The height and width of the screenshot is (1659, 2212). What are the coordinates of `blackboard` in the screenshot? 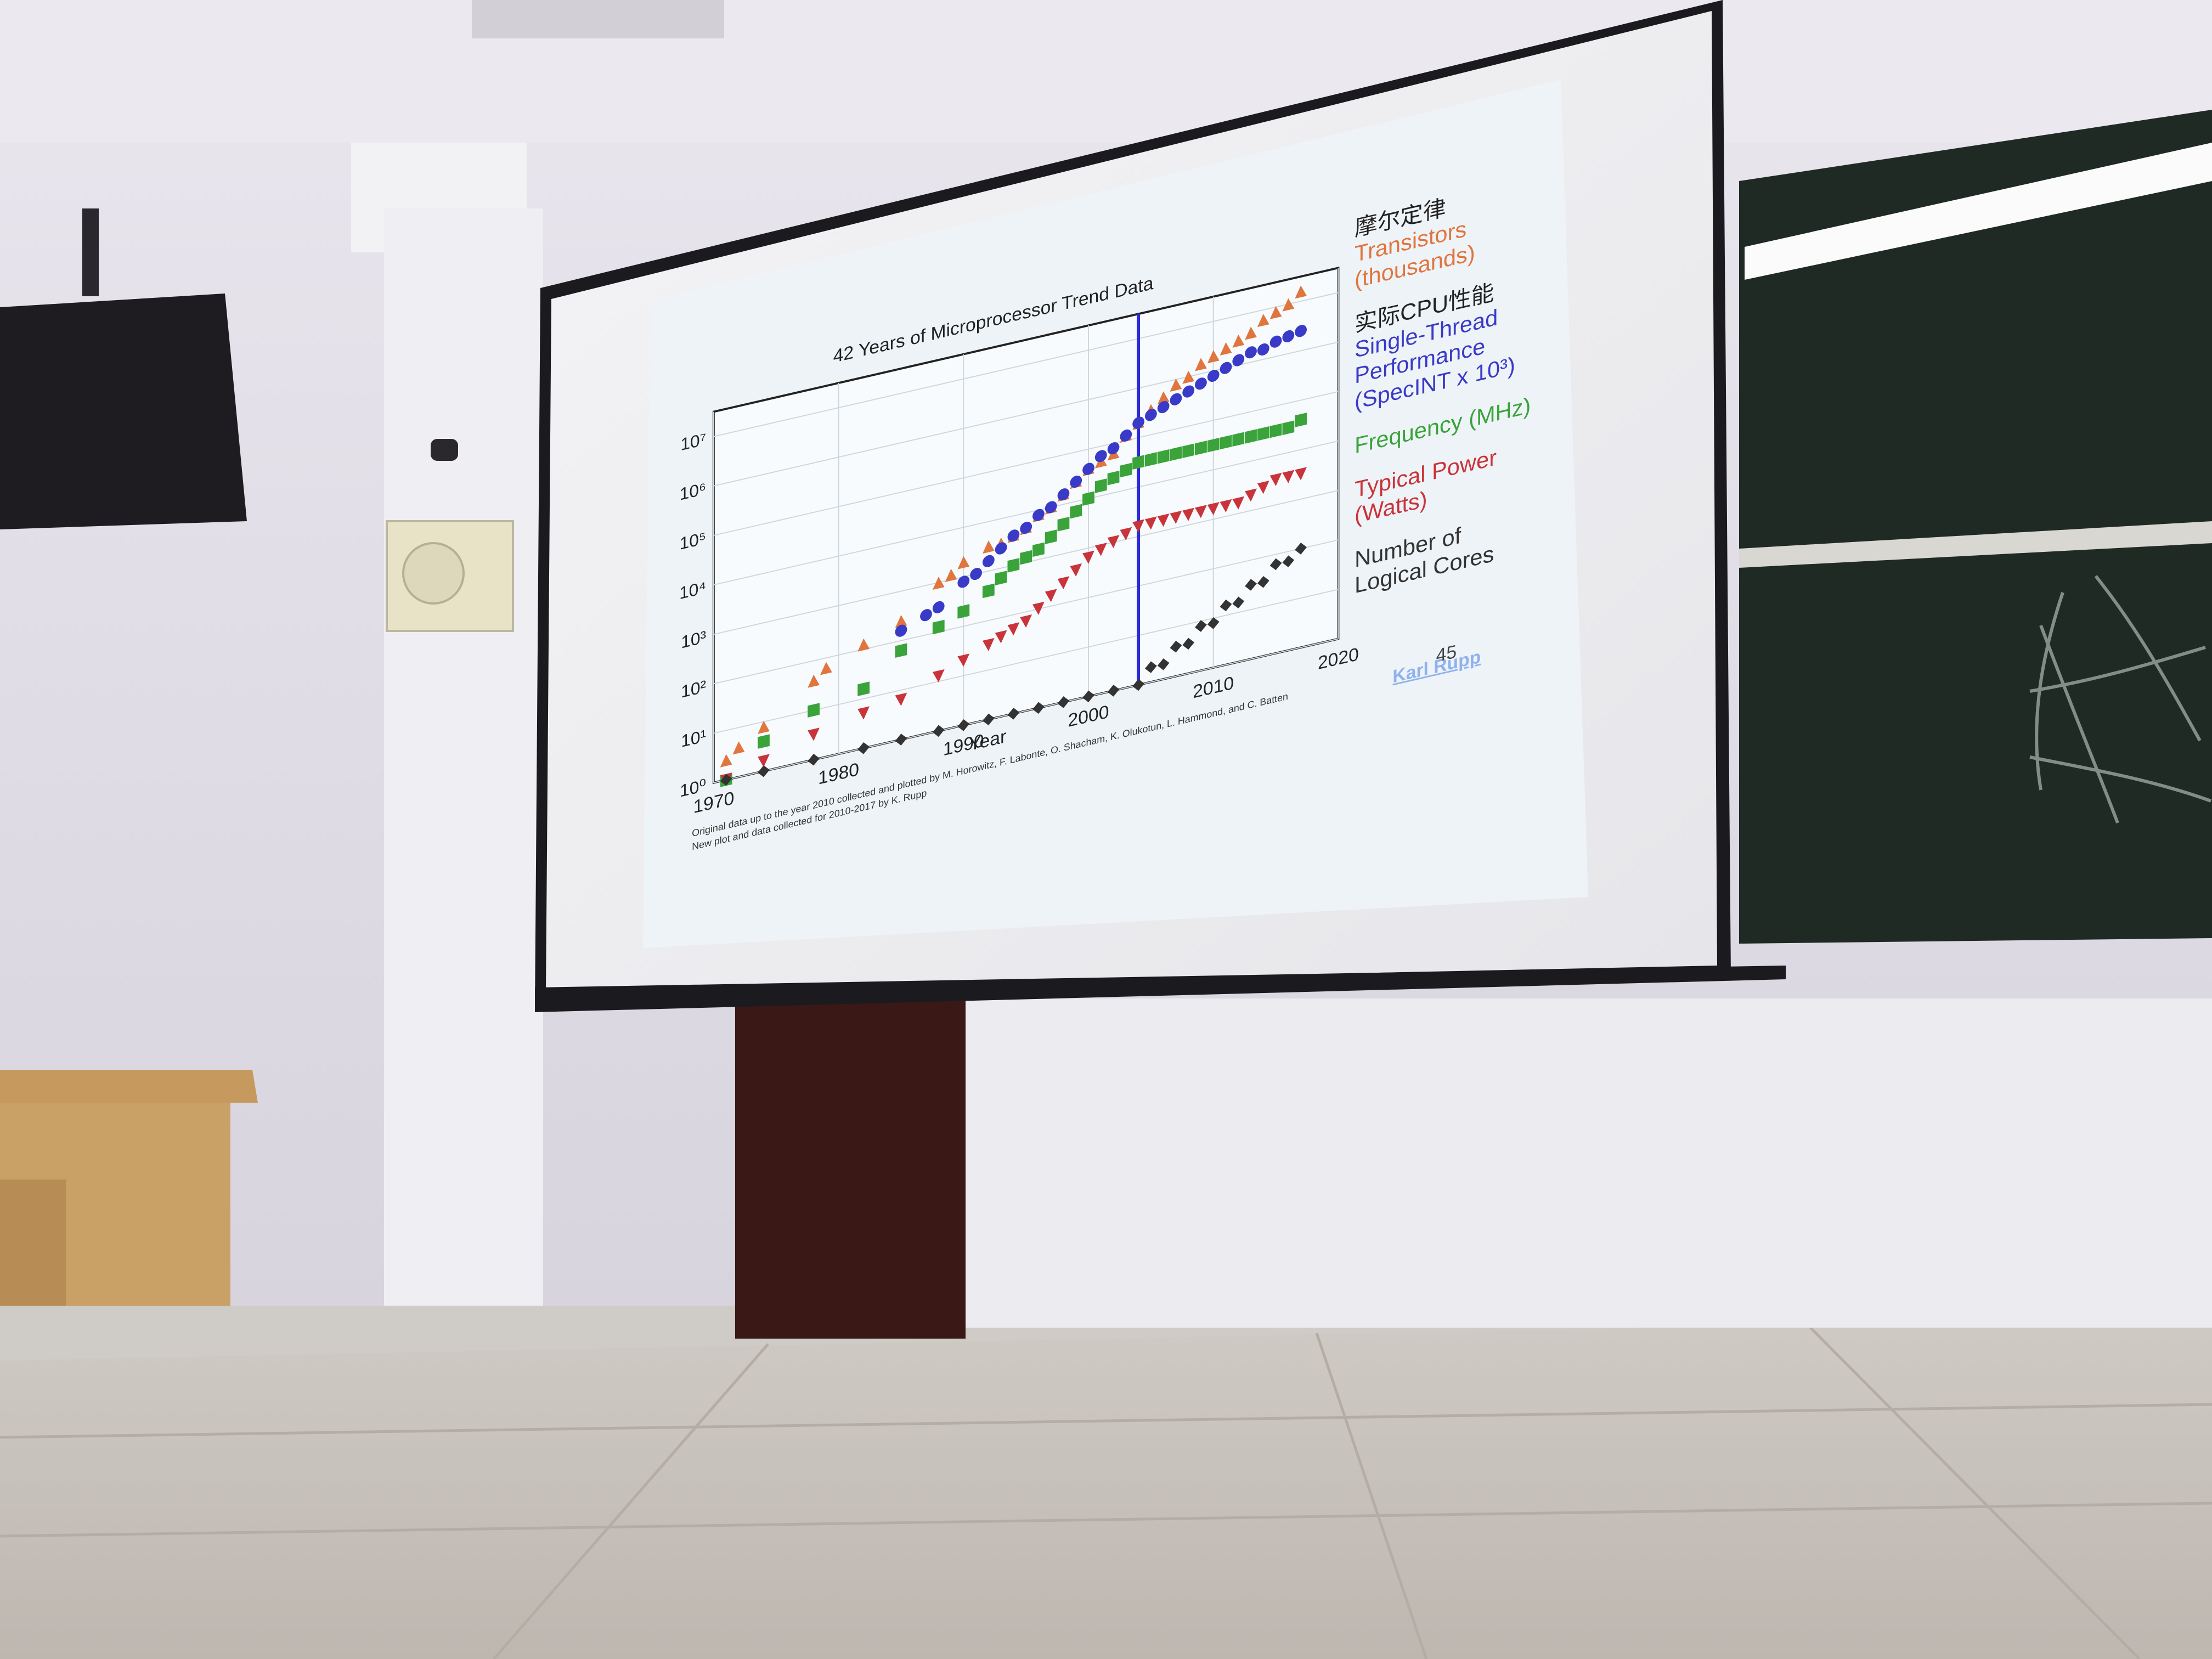 It's located at (1975, 527).